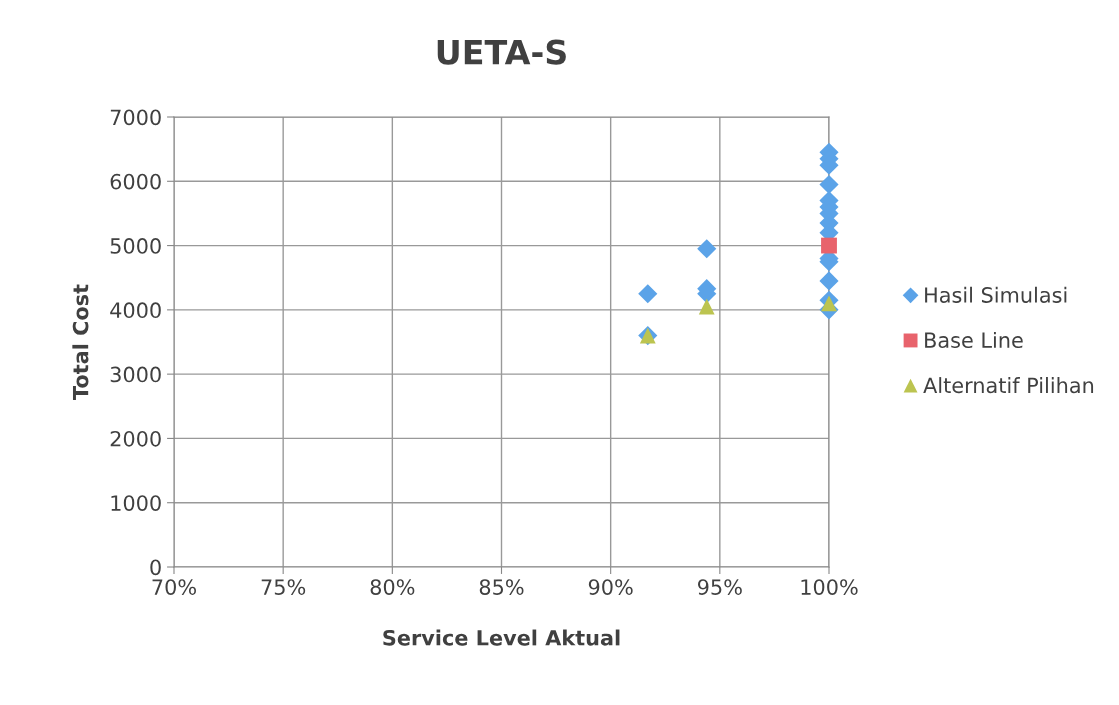  What do you see at coordinates (135, 117) in the screenshot?
I see `y-tick-label: 7000` at bounding box center [135, 117].